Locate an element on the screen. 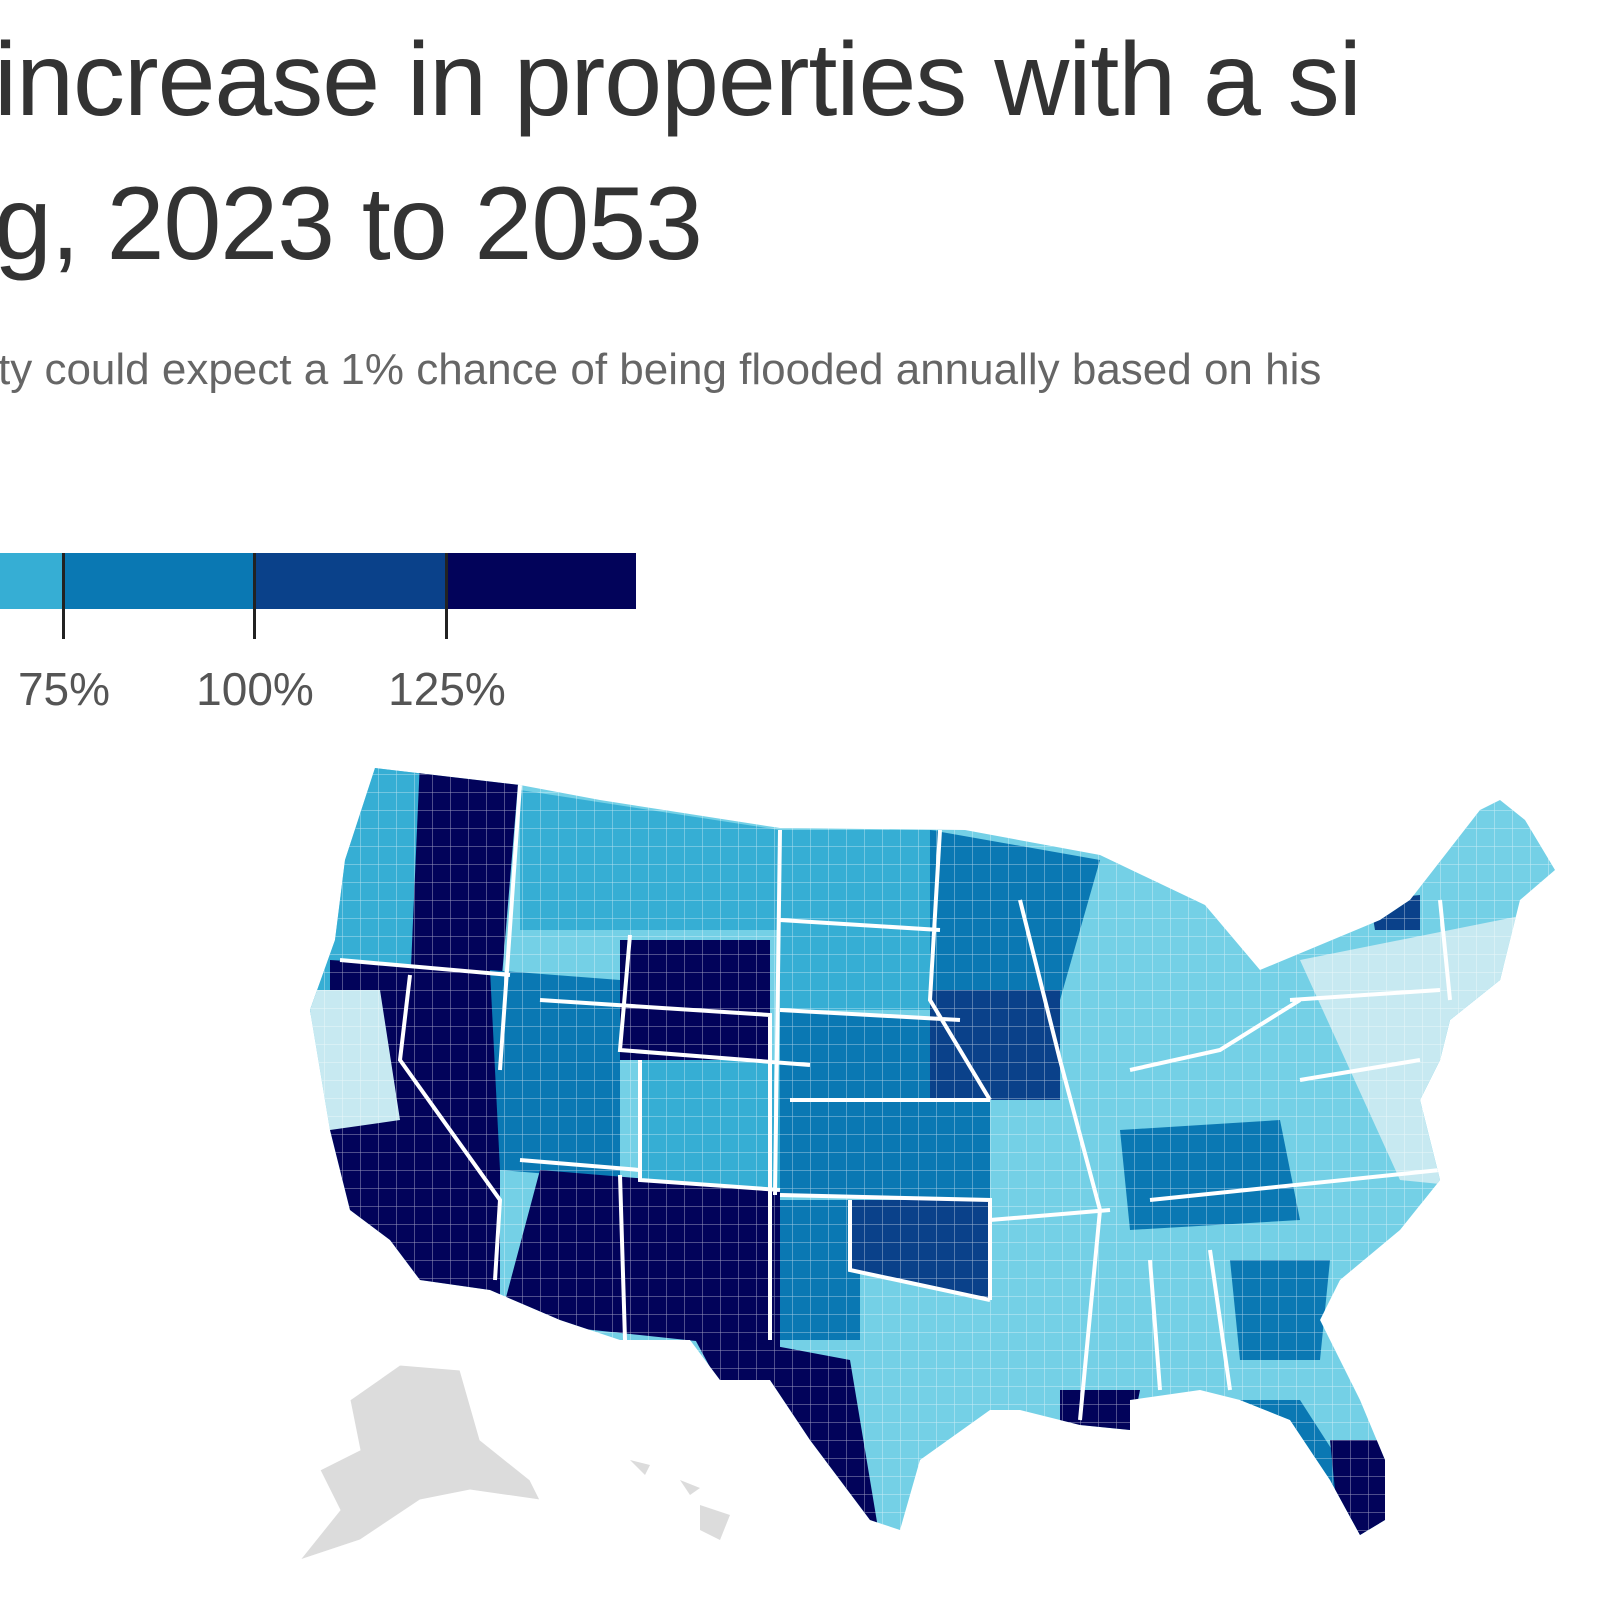 The width and height of the screenshot is (1600, 1600). legend-label-125: 125% is located at coordinates (447, 689).